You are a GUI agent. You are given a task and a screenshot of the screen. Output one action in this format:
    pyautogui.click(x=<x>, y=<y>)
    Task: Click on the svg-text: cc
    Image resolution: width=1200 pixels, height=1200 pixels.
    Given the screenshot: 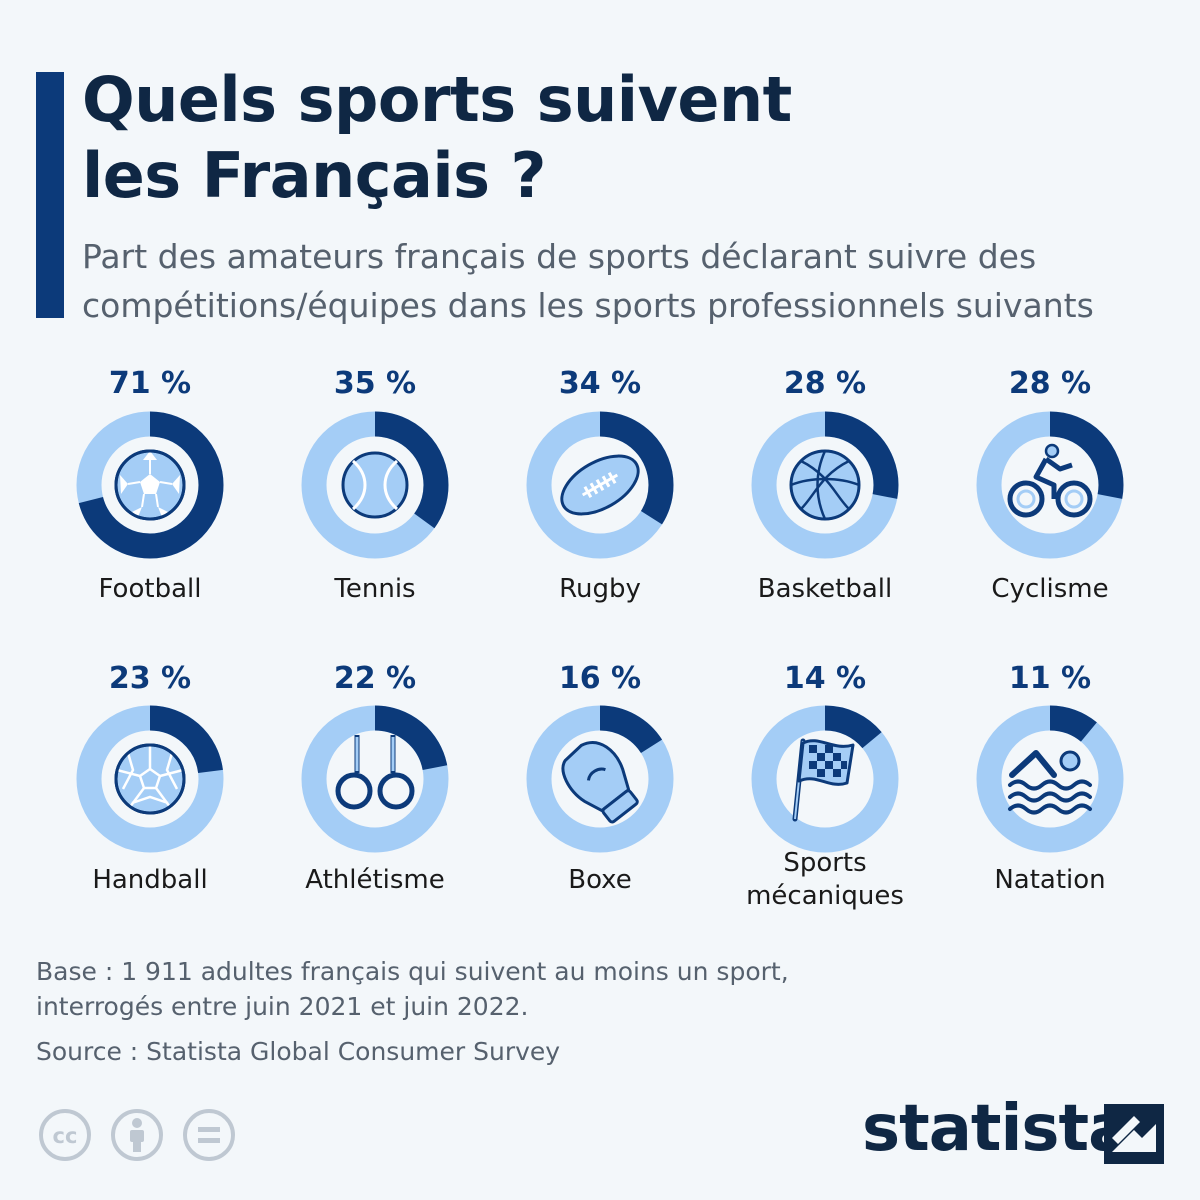 What is the action you would take?
    pyautogui.click(x=65, y=1136)
    